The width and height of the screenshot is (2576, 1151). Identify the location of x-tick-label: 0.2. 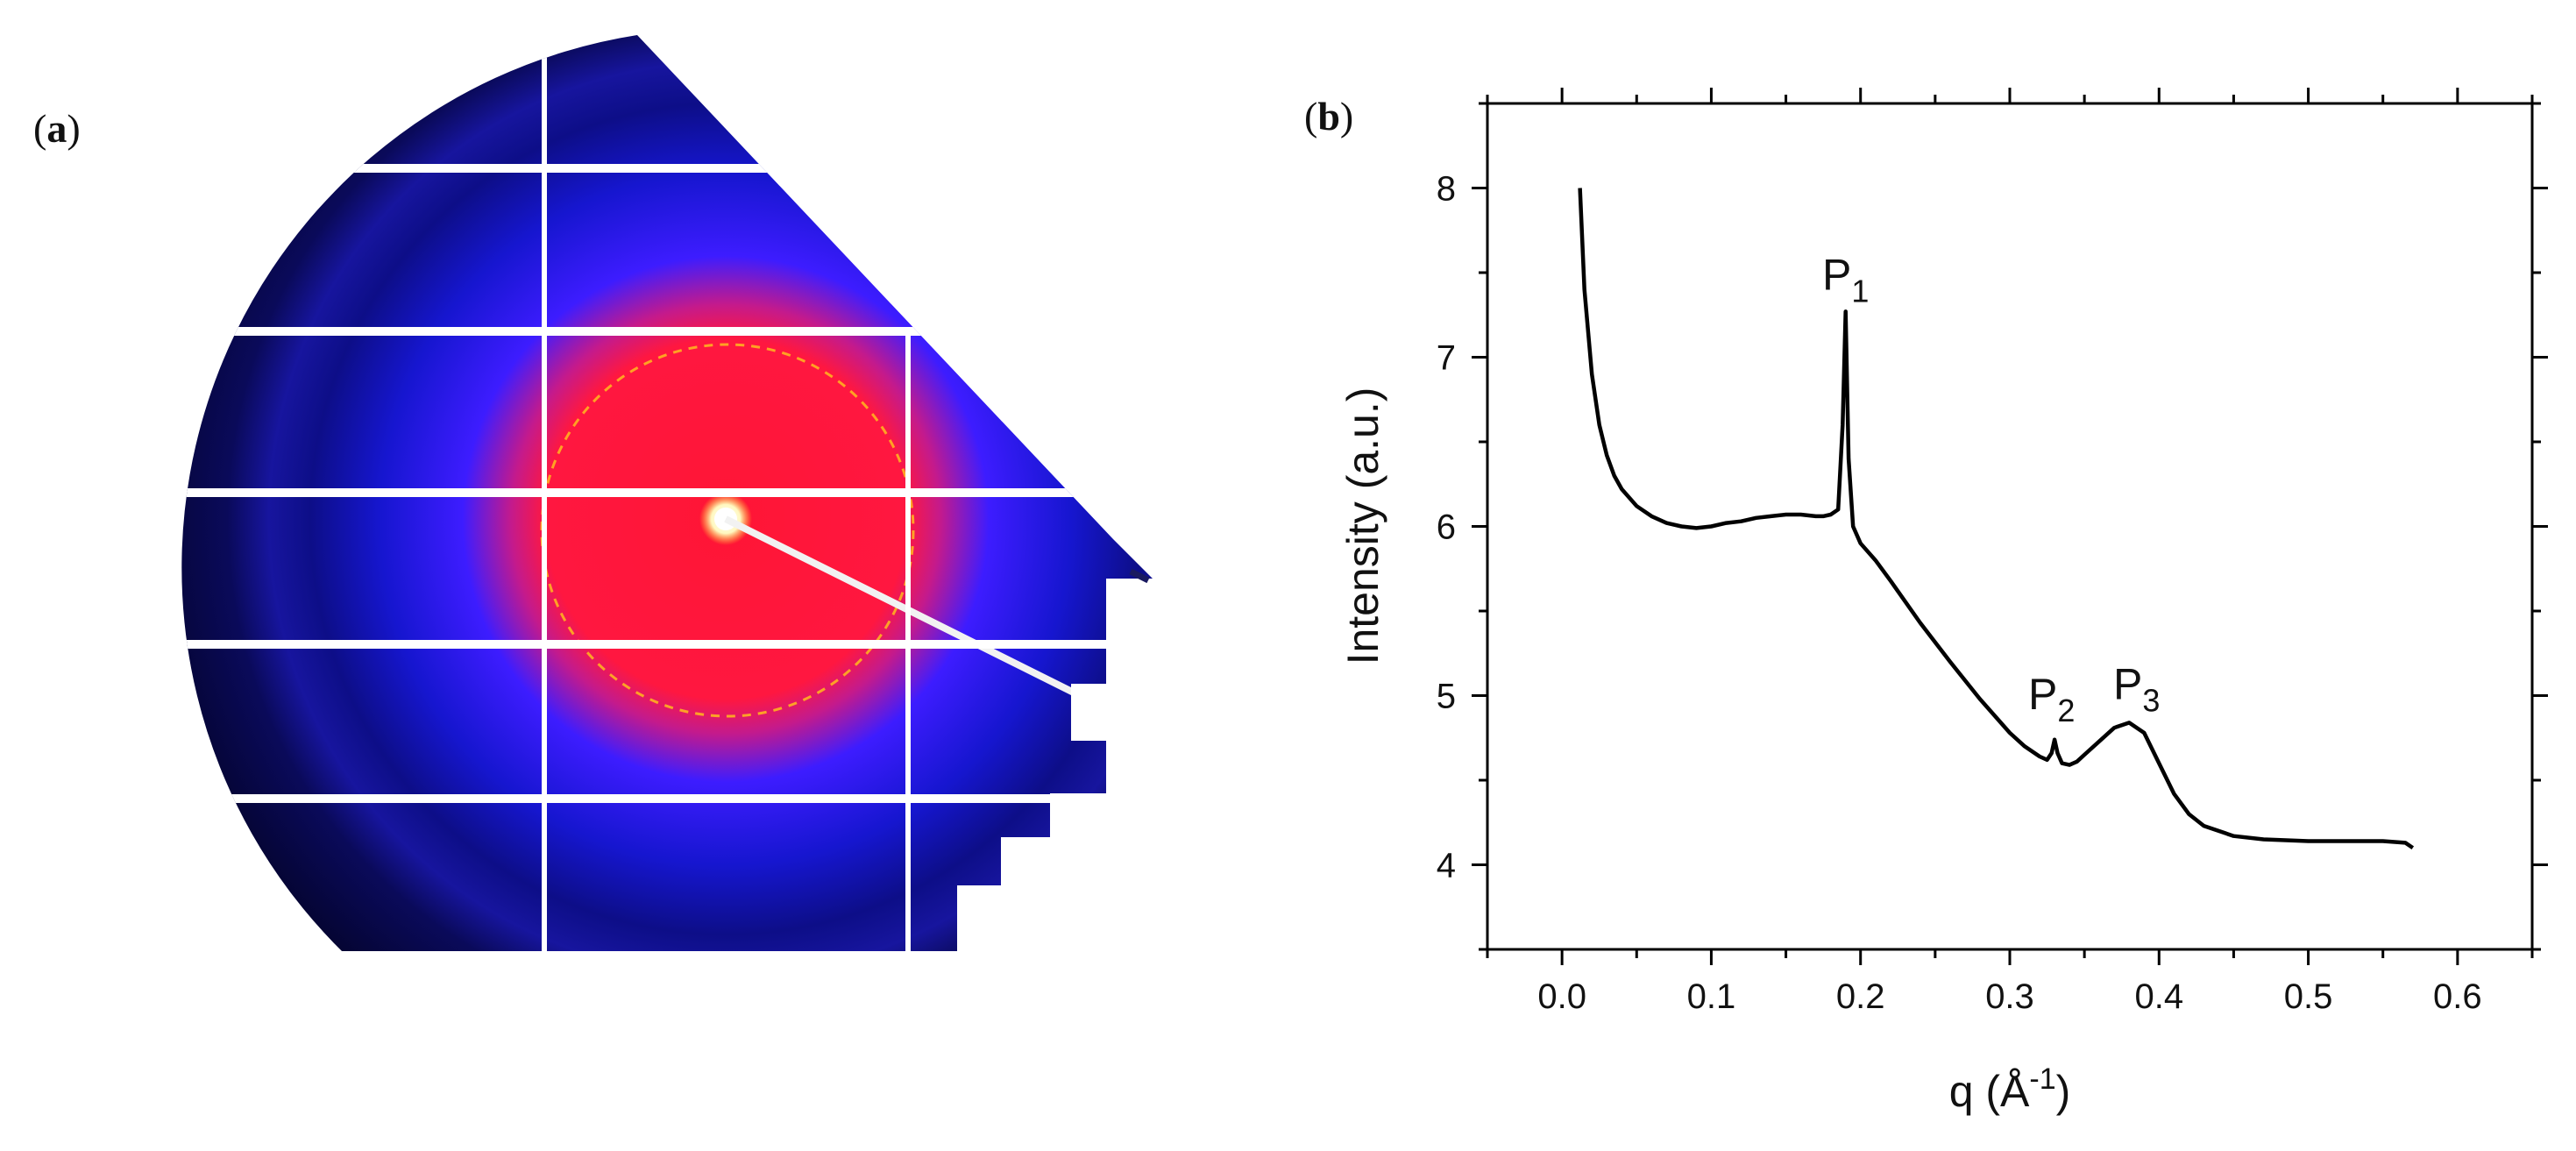
(1860, 996).